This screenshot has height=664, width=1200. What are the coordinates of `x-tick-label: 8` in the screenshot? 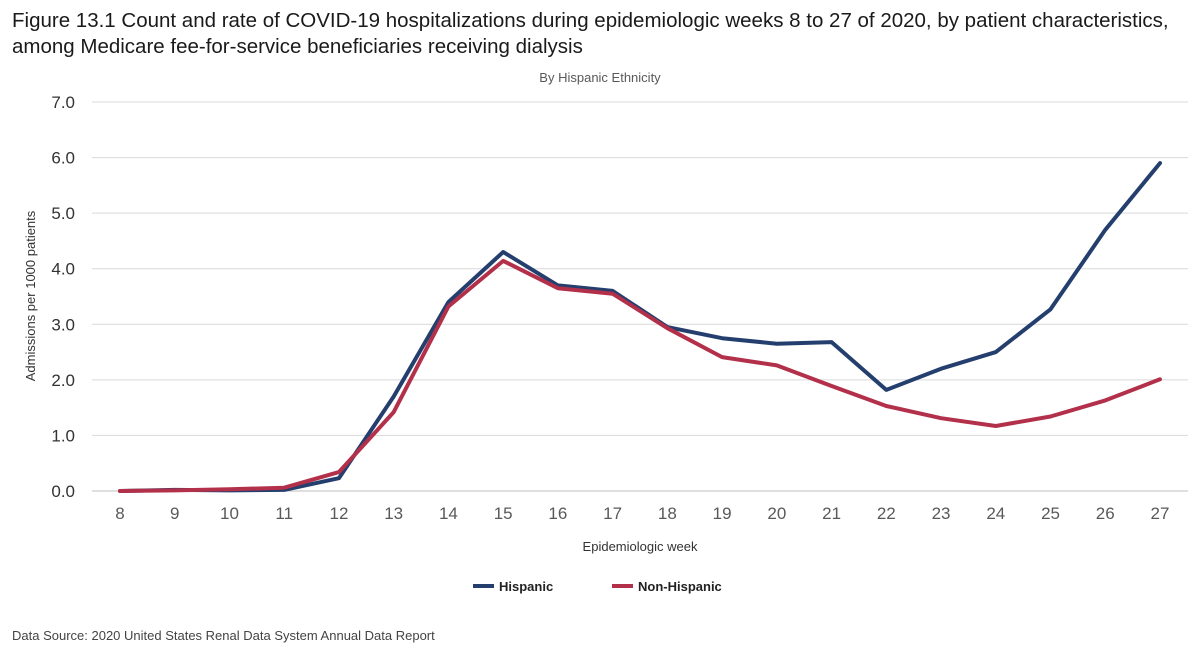 It's located at (119, 513).